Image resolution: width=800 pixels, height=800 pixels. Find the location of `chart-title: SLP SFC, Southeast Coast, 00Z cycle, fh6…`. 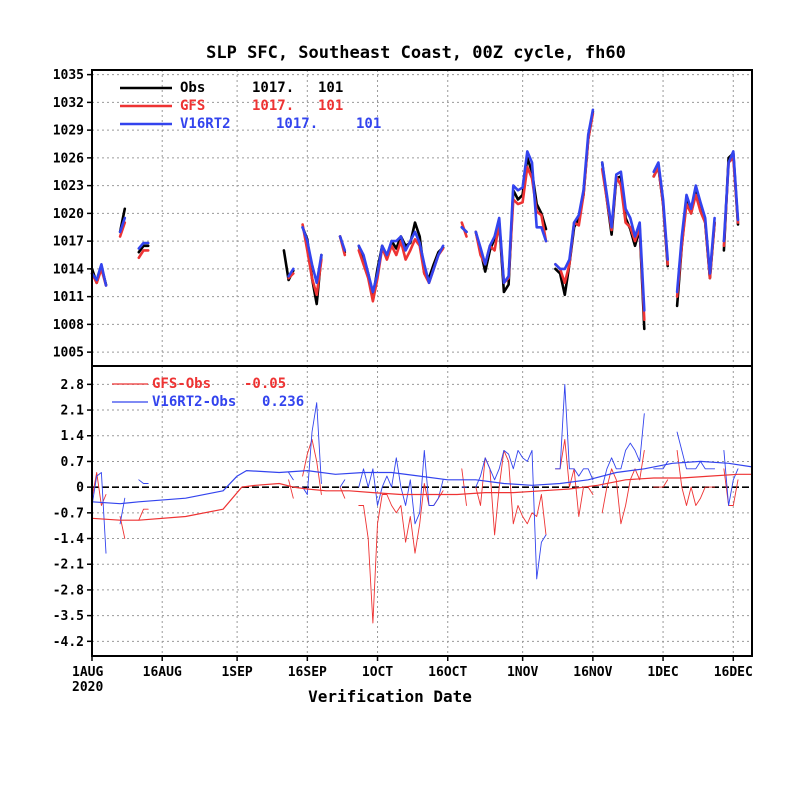

chart-title: SLP SFC, Southeast Coast, 00Z cycle, fh6… is located at coordinates (416, 53).